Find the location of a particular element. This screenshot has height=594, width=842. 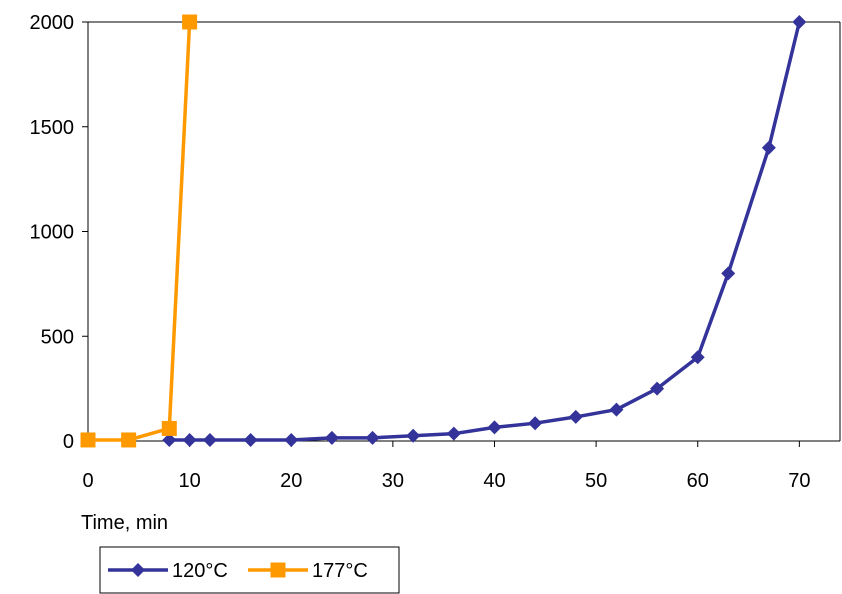

legend: 120°C 177°C is located at coordinates (249, 570).